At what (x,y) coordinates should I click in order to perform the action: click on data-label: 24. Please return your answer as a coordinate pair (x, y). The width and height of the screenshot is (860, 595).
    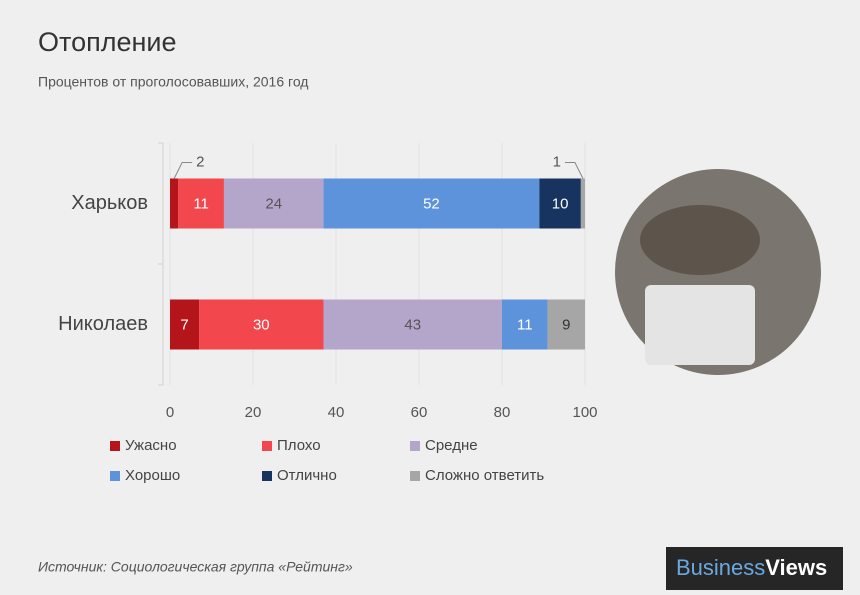
    Looking at the image, I should click on (273, 203).